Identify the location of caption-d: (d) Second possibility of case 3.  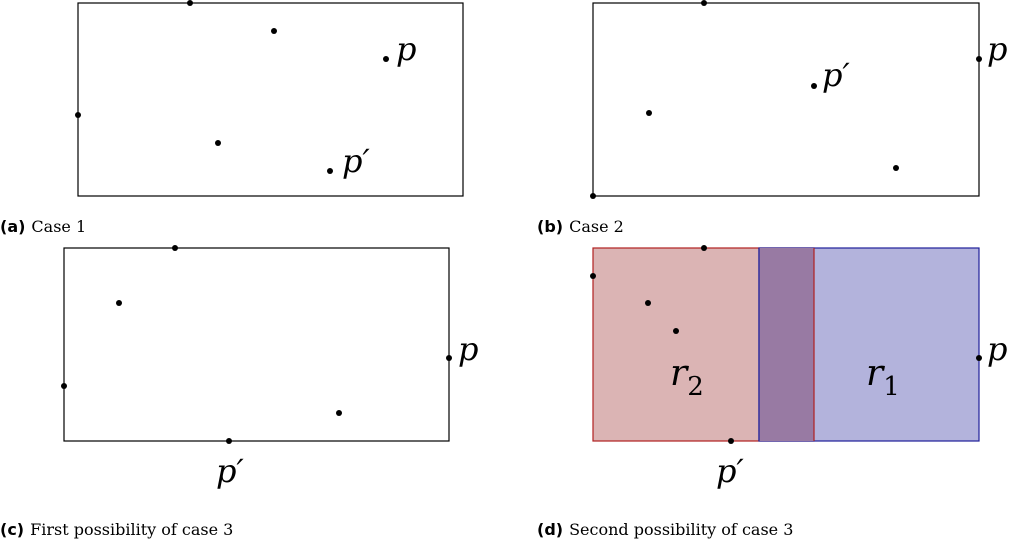
(665, 529).